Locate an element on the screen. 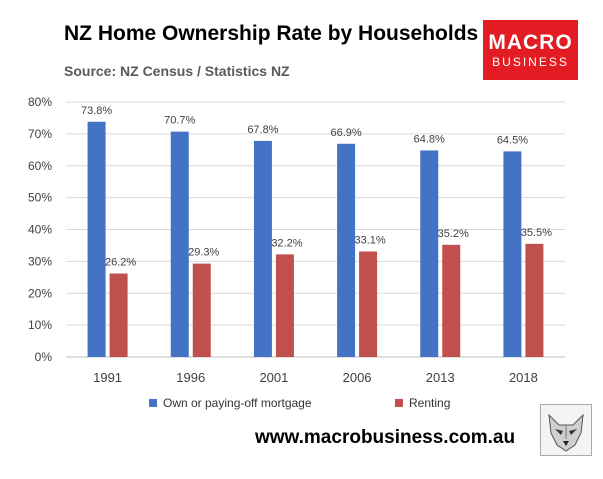  wolf-emblem-drawing is located at coordinates (566, 432).